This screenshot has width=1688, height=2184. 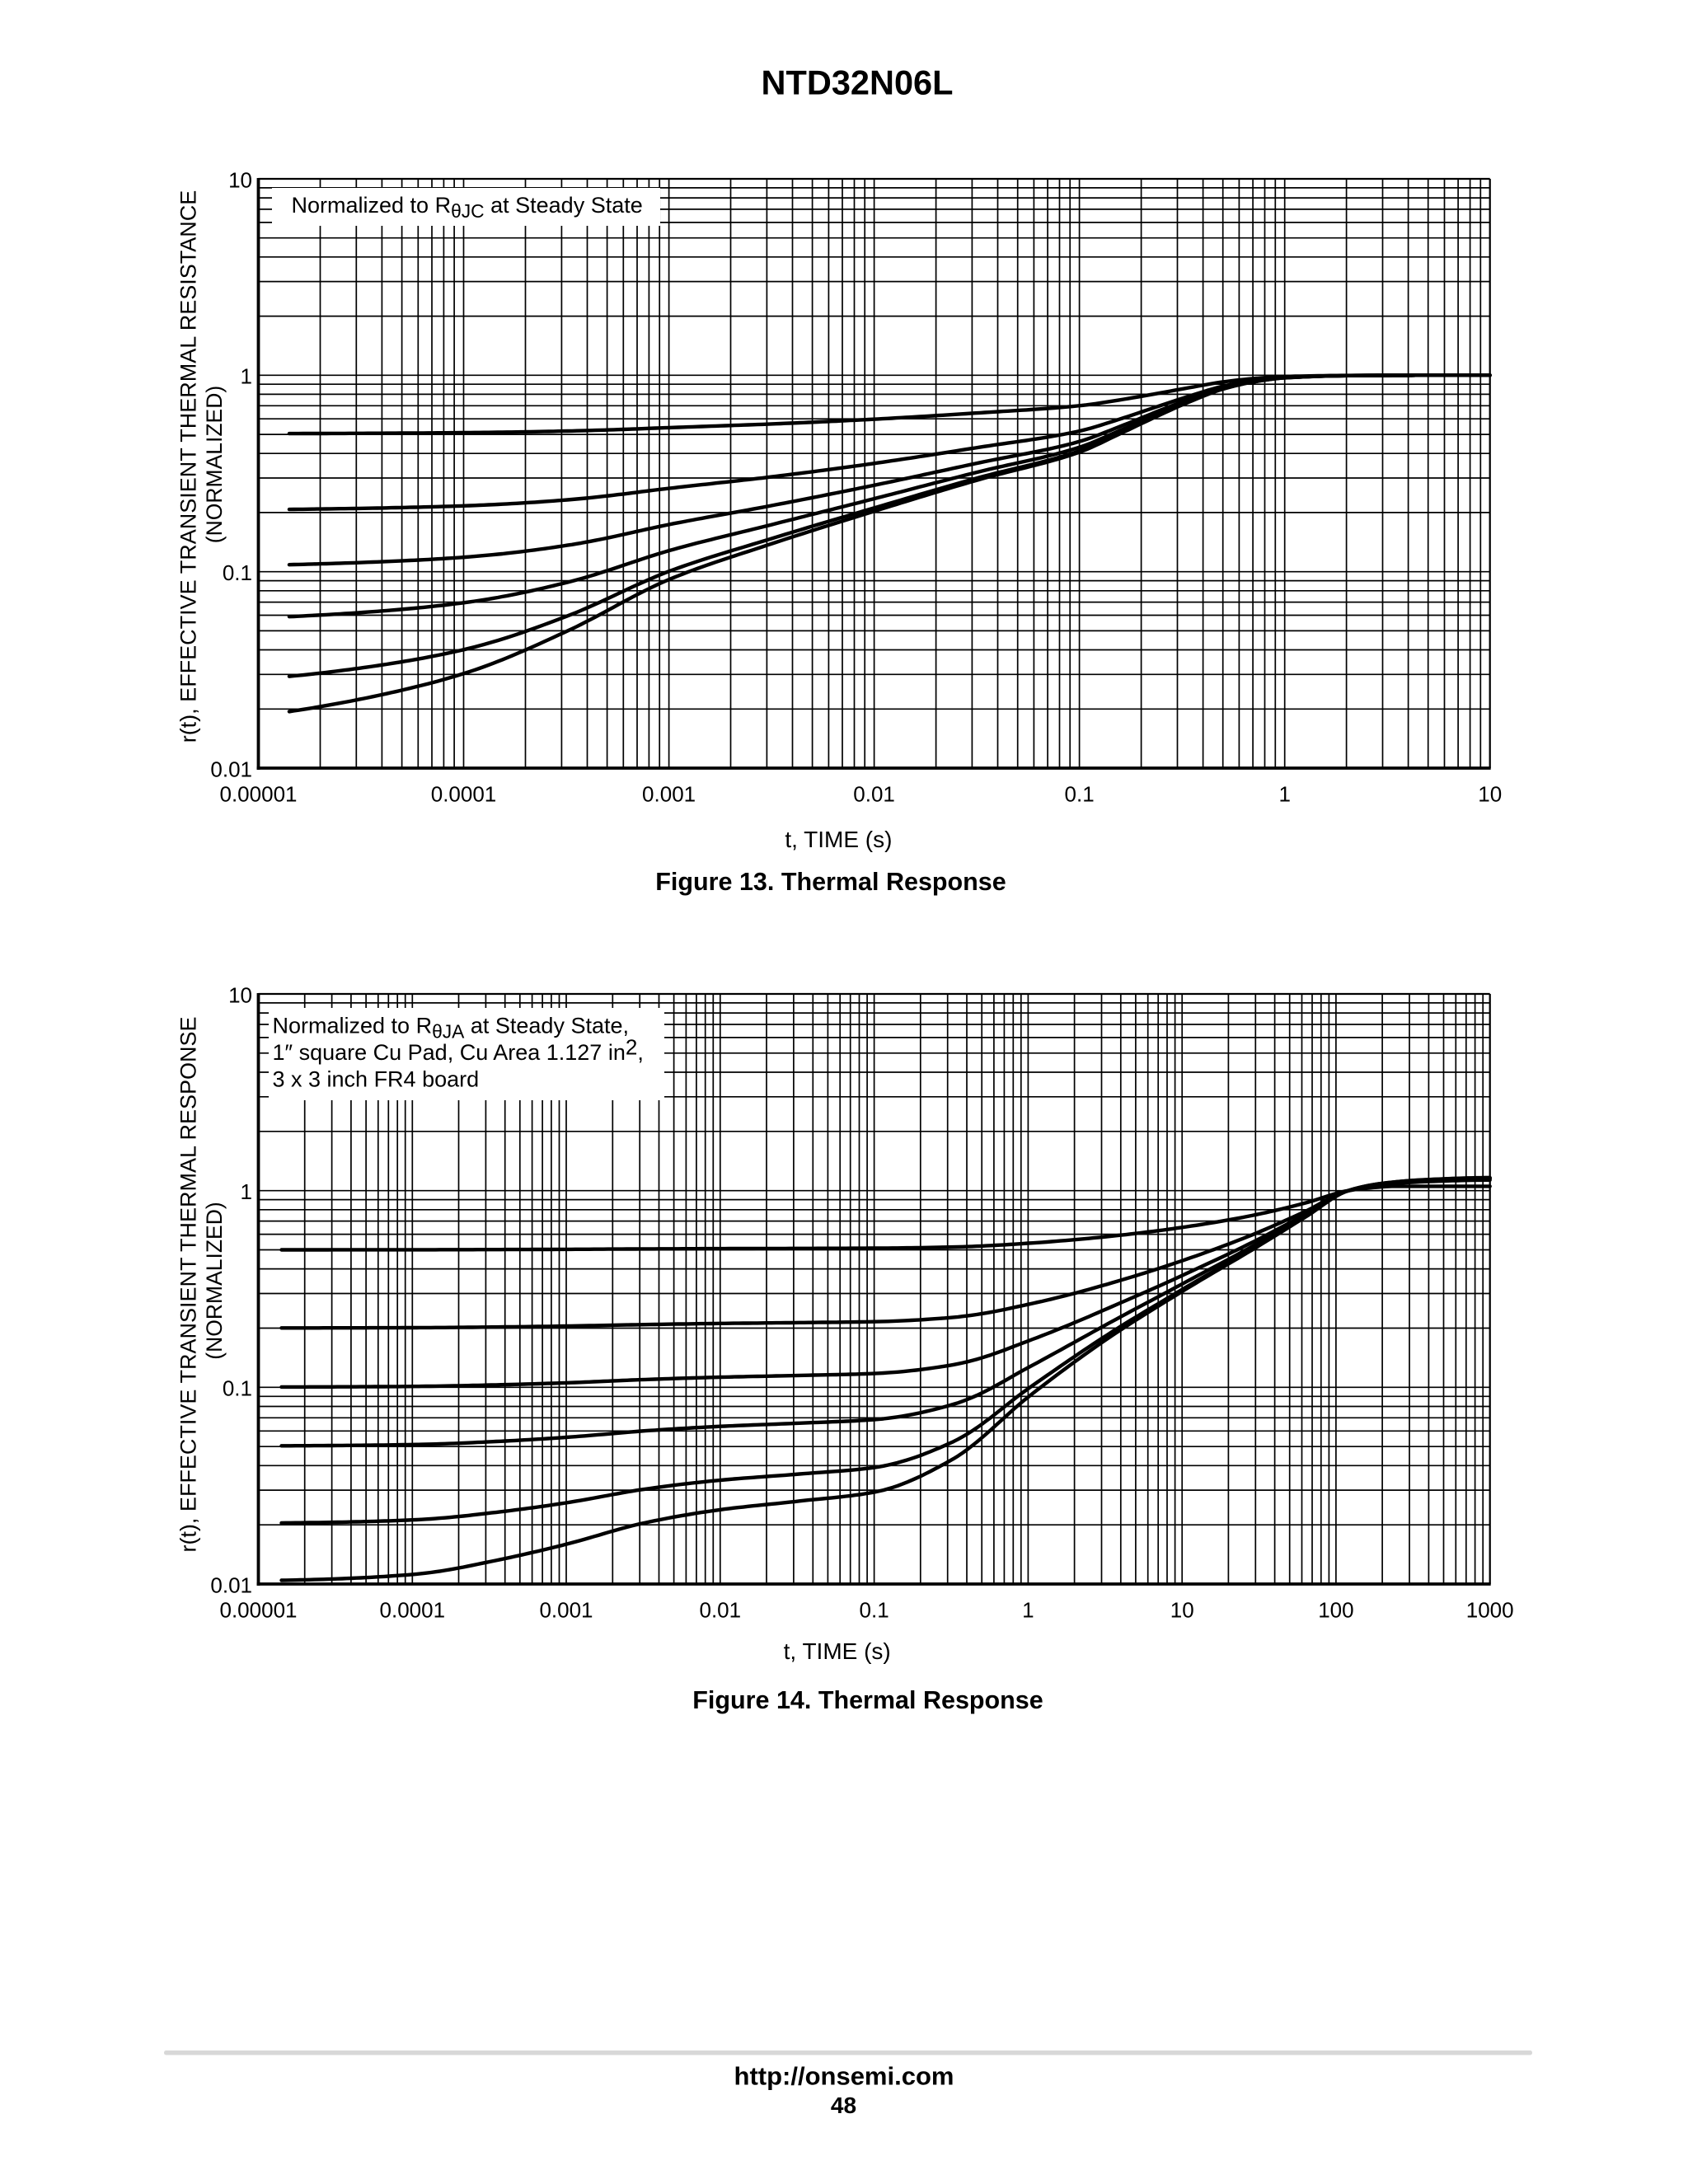 I want to click on svg-text:1″ square Cu Pad, Cu Area 1.12: 1″ square Cu Pad, Cu Area 1.127 in2,, so click(x=458, y=1050).